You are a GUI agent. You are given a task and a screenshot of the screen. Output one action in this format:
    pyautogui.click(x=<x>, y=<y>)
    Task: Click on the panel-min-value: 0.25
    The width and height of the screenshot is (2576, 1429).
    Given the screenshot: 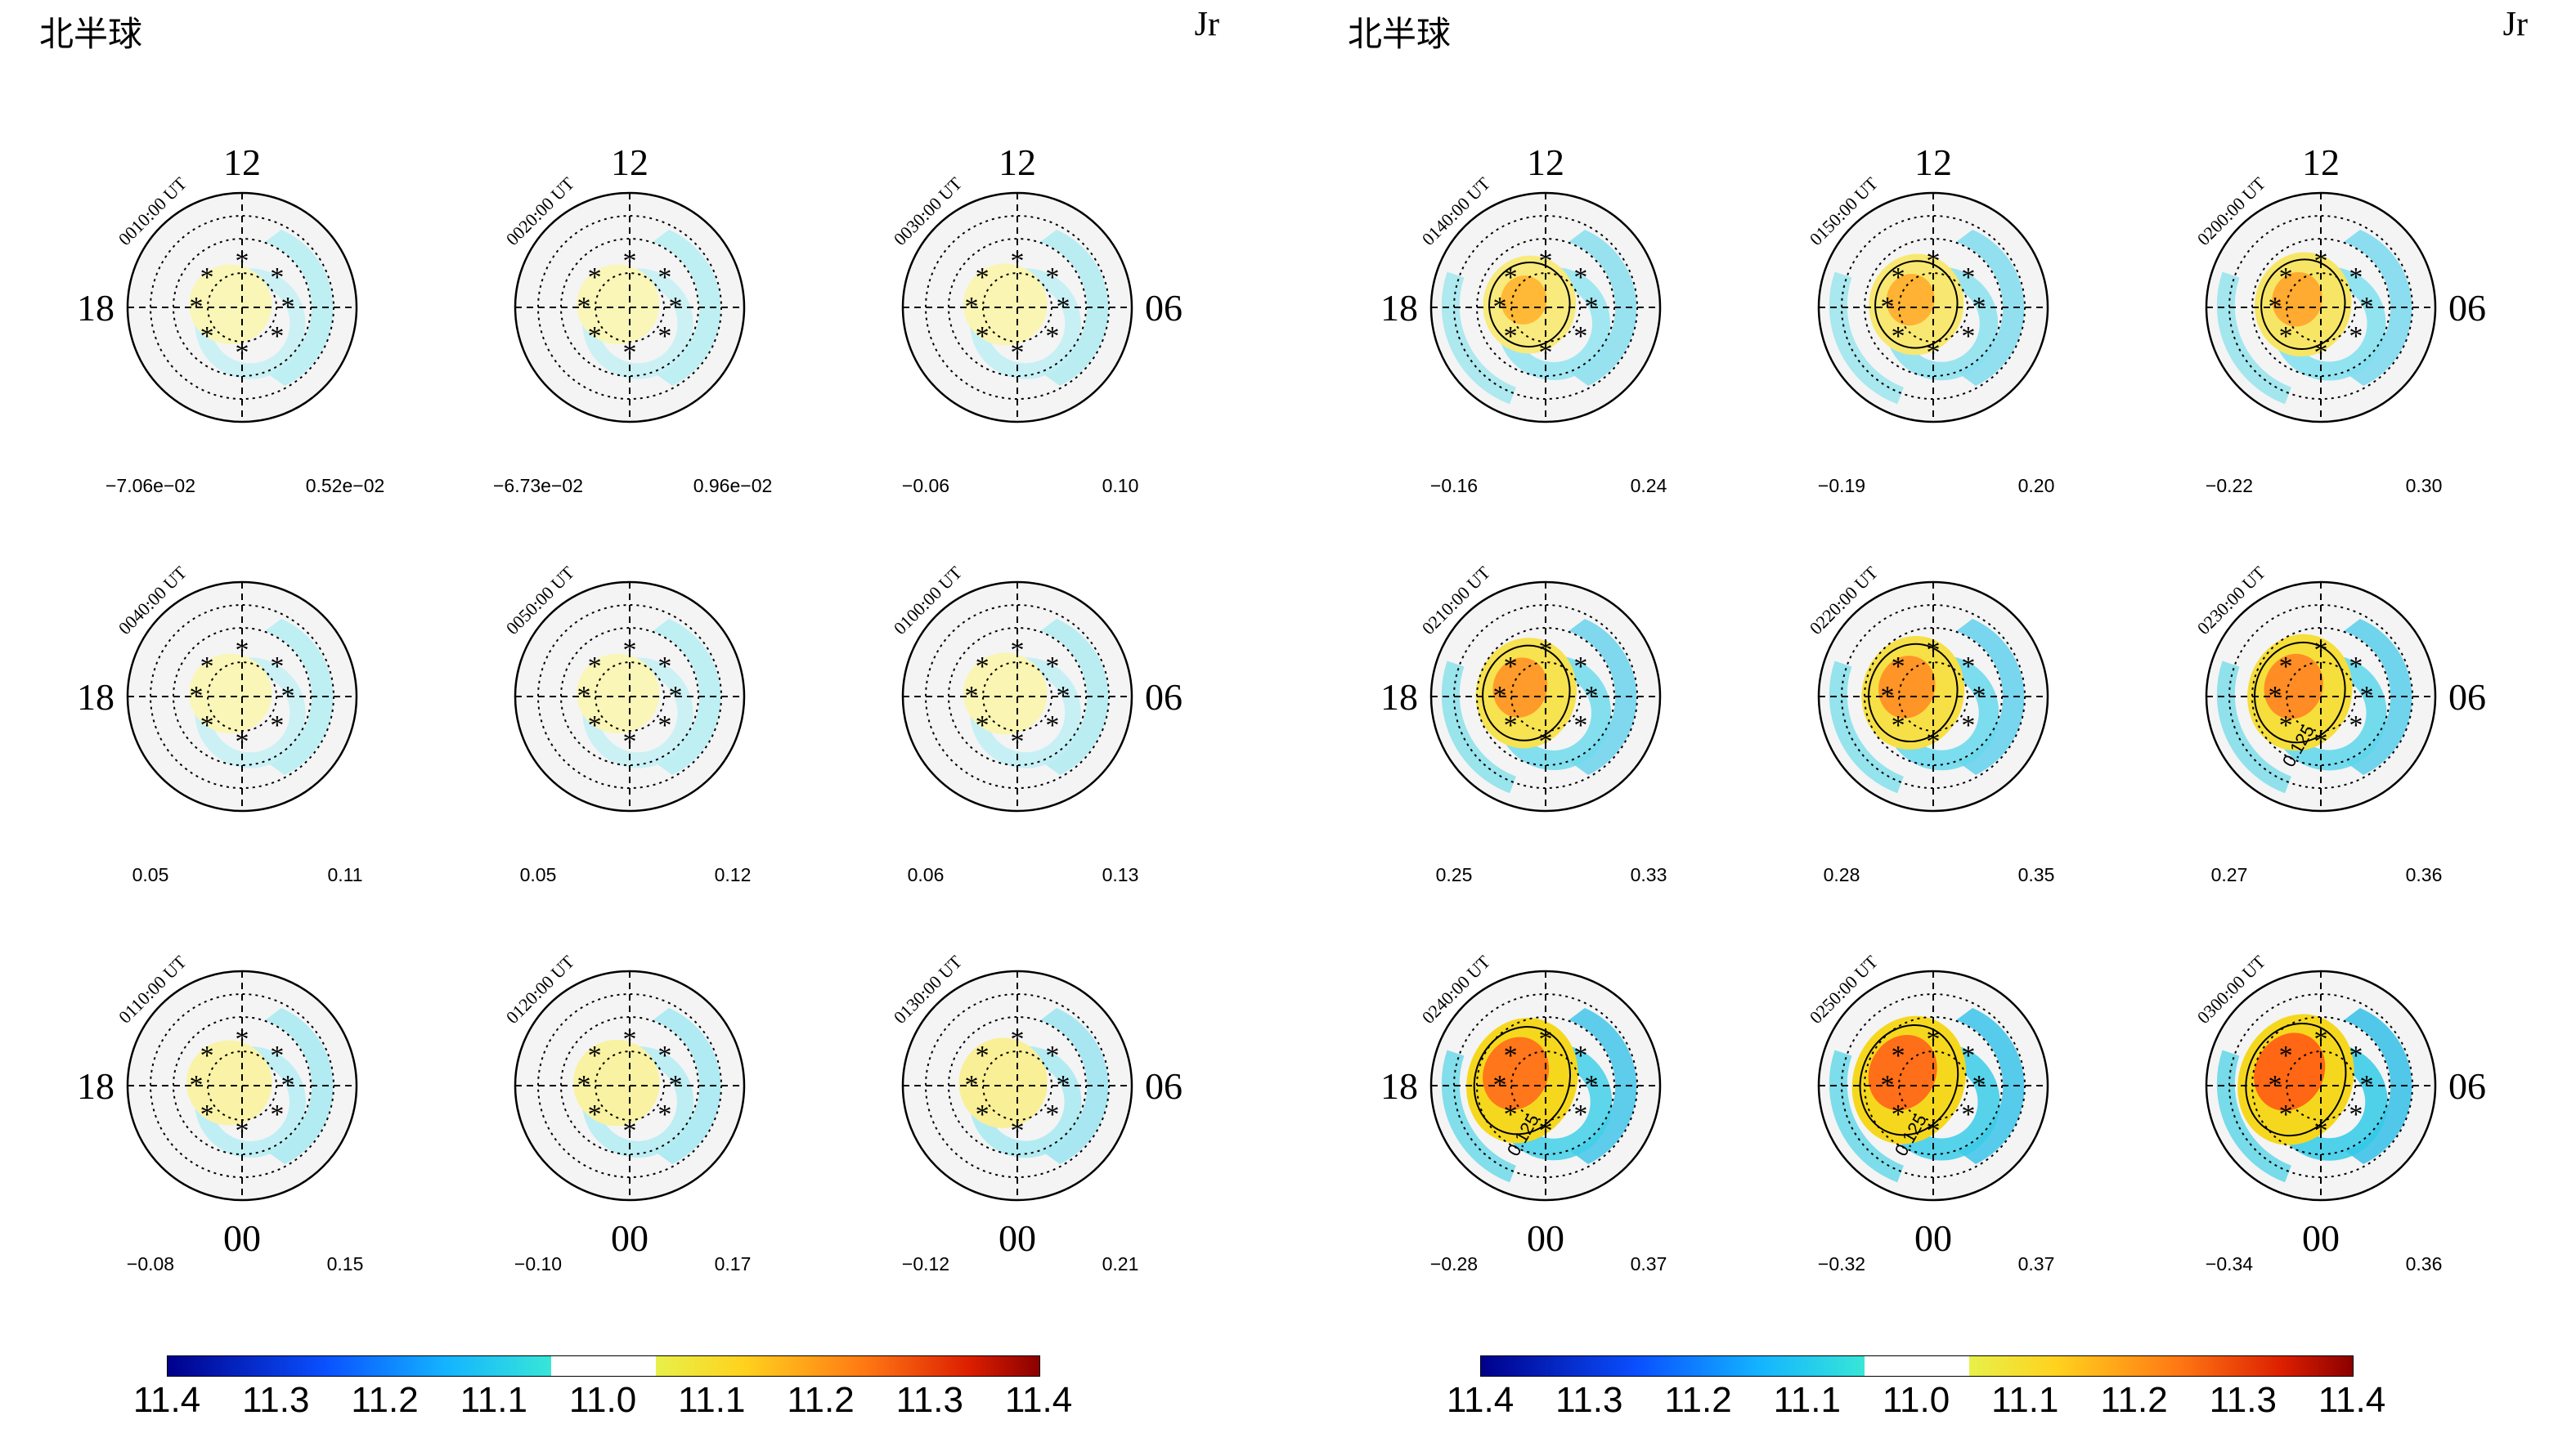 What is the action you would take?
    pyautogui.click(x=1454, y=874)
    